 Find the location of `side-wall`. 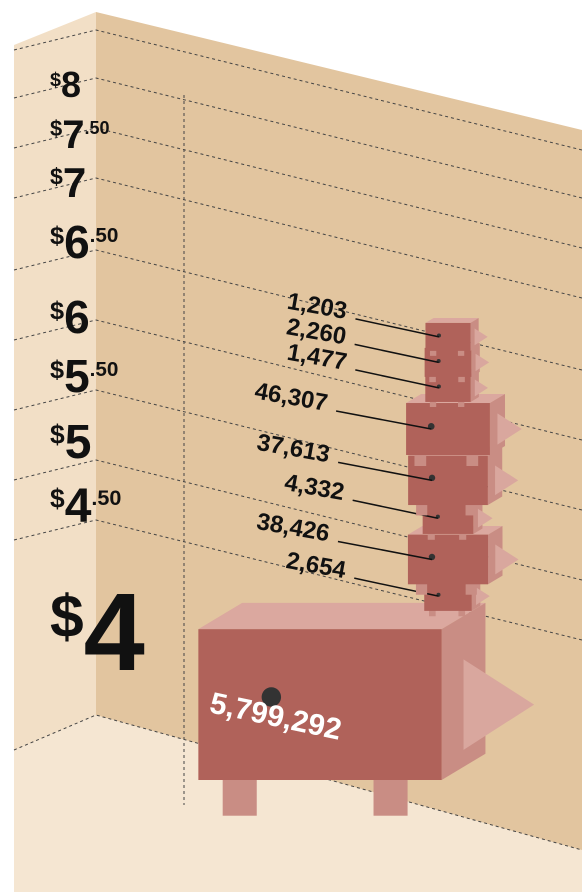

side-wall is located at coordinates (55, 452).